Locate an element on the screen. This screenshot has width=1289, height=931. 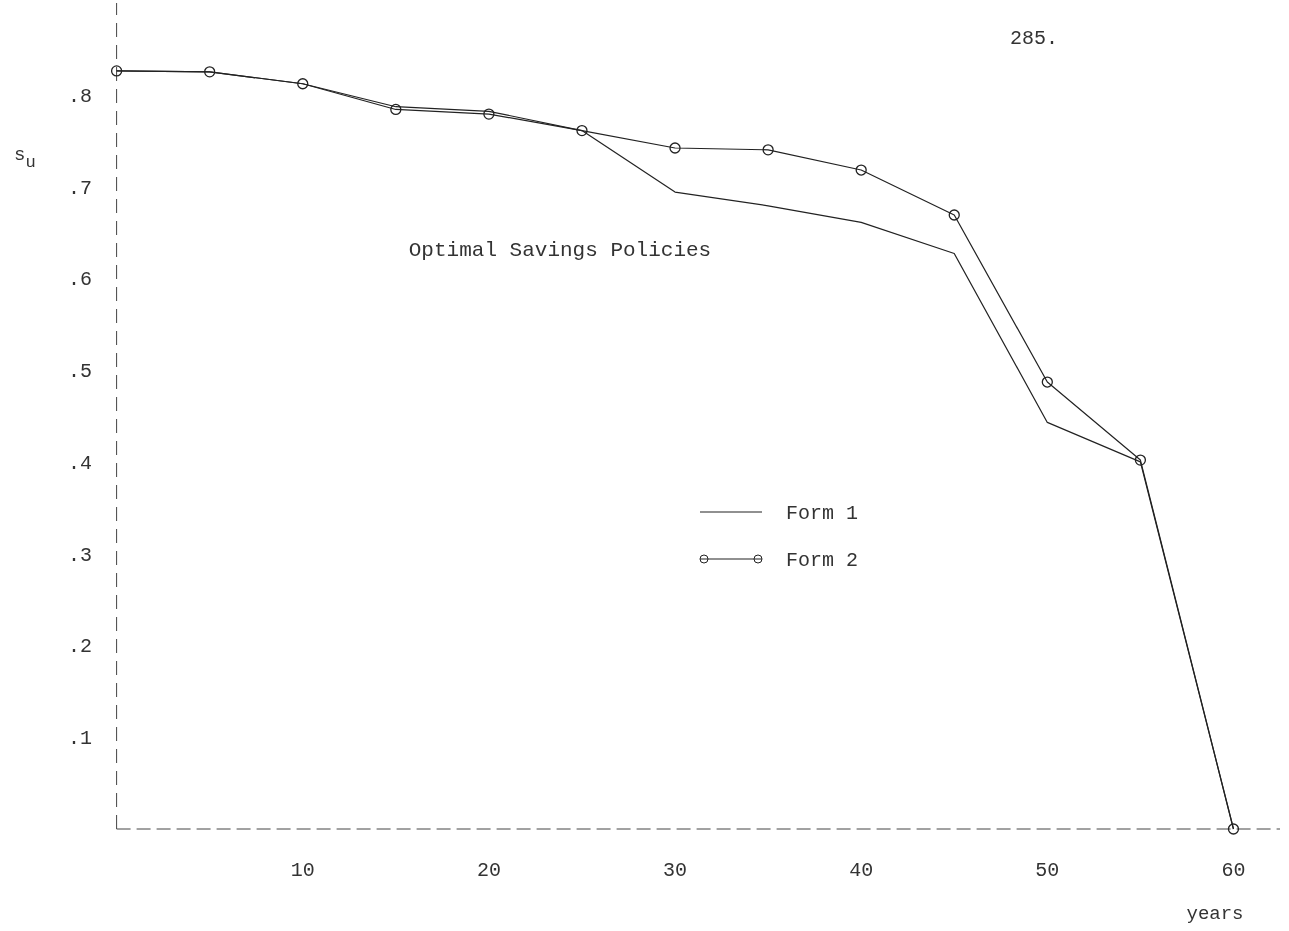
x-axis-title: years is located at coordinates (1215, 914).